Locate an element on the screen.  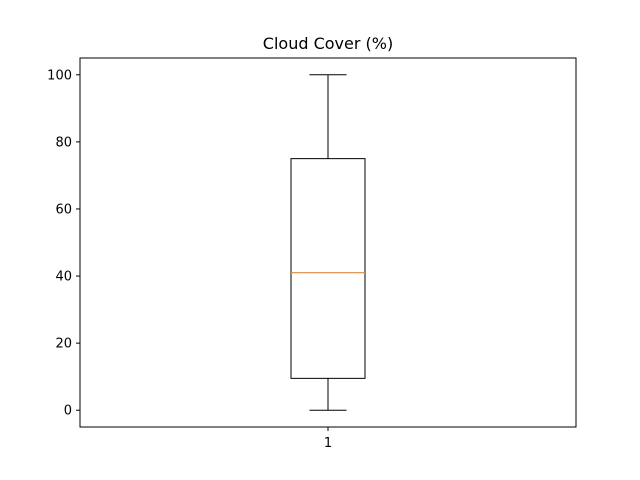
plot-area is located at coordinates (328, 242).